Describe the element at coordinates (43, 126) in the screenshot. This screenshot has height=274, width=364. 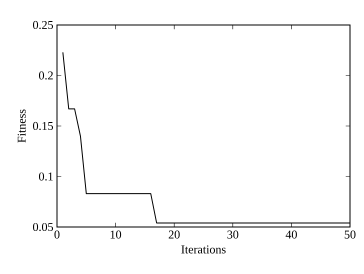
I see `y-tick-label: 0.15` at that location.